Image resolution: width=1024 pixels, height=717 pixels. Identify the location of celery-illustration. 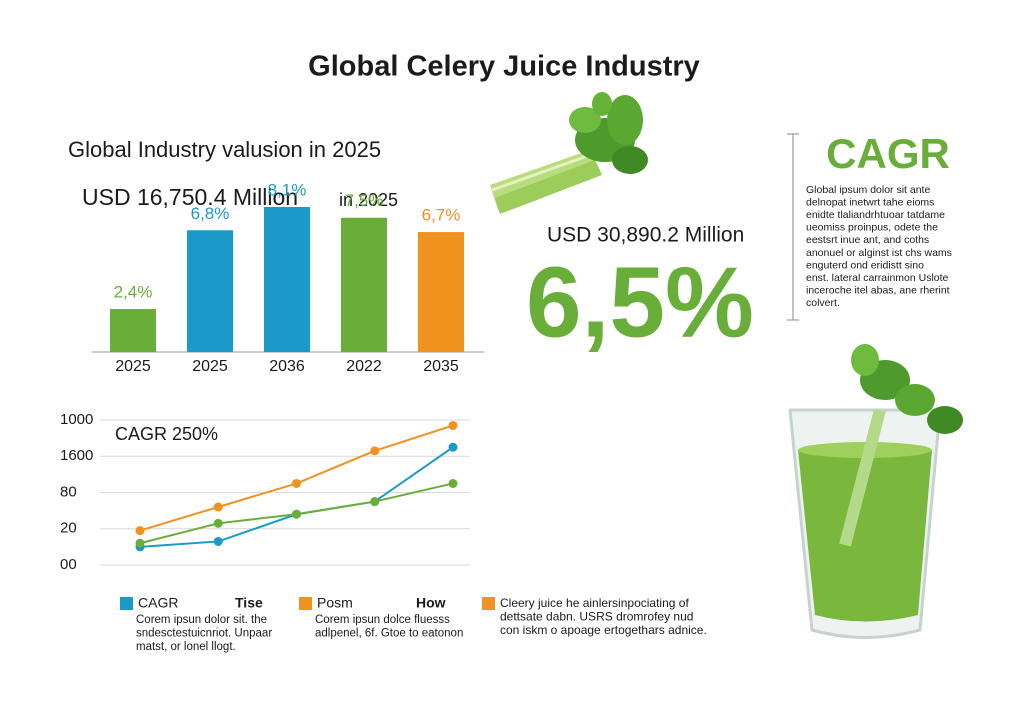
(569, 153).